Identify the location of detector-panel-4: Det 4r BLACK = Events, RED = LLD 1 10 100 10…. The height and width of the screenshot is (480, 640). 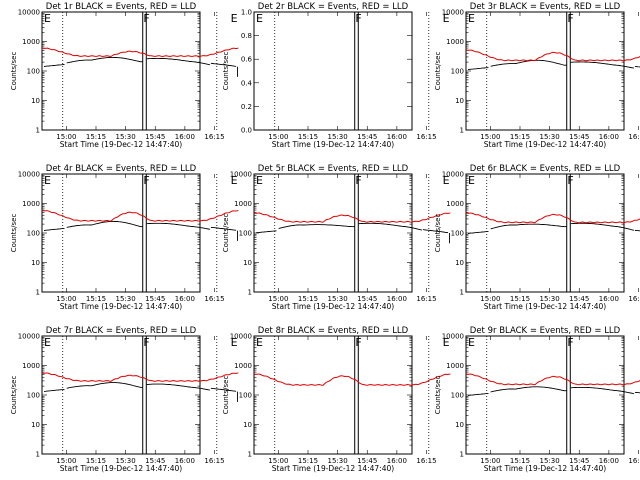
(124, 237).